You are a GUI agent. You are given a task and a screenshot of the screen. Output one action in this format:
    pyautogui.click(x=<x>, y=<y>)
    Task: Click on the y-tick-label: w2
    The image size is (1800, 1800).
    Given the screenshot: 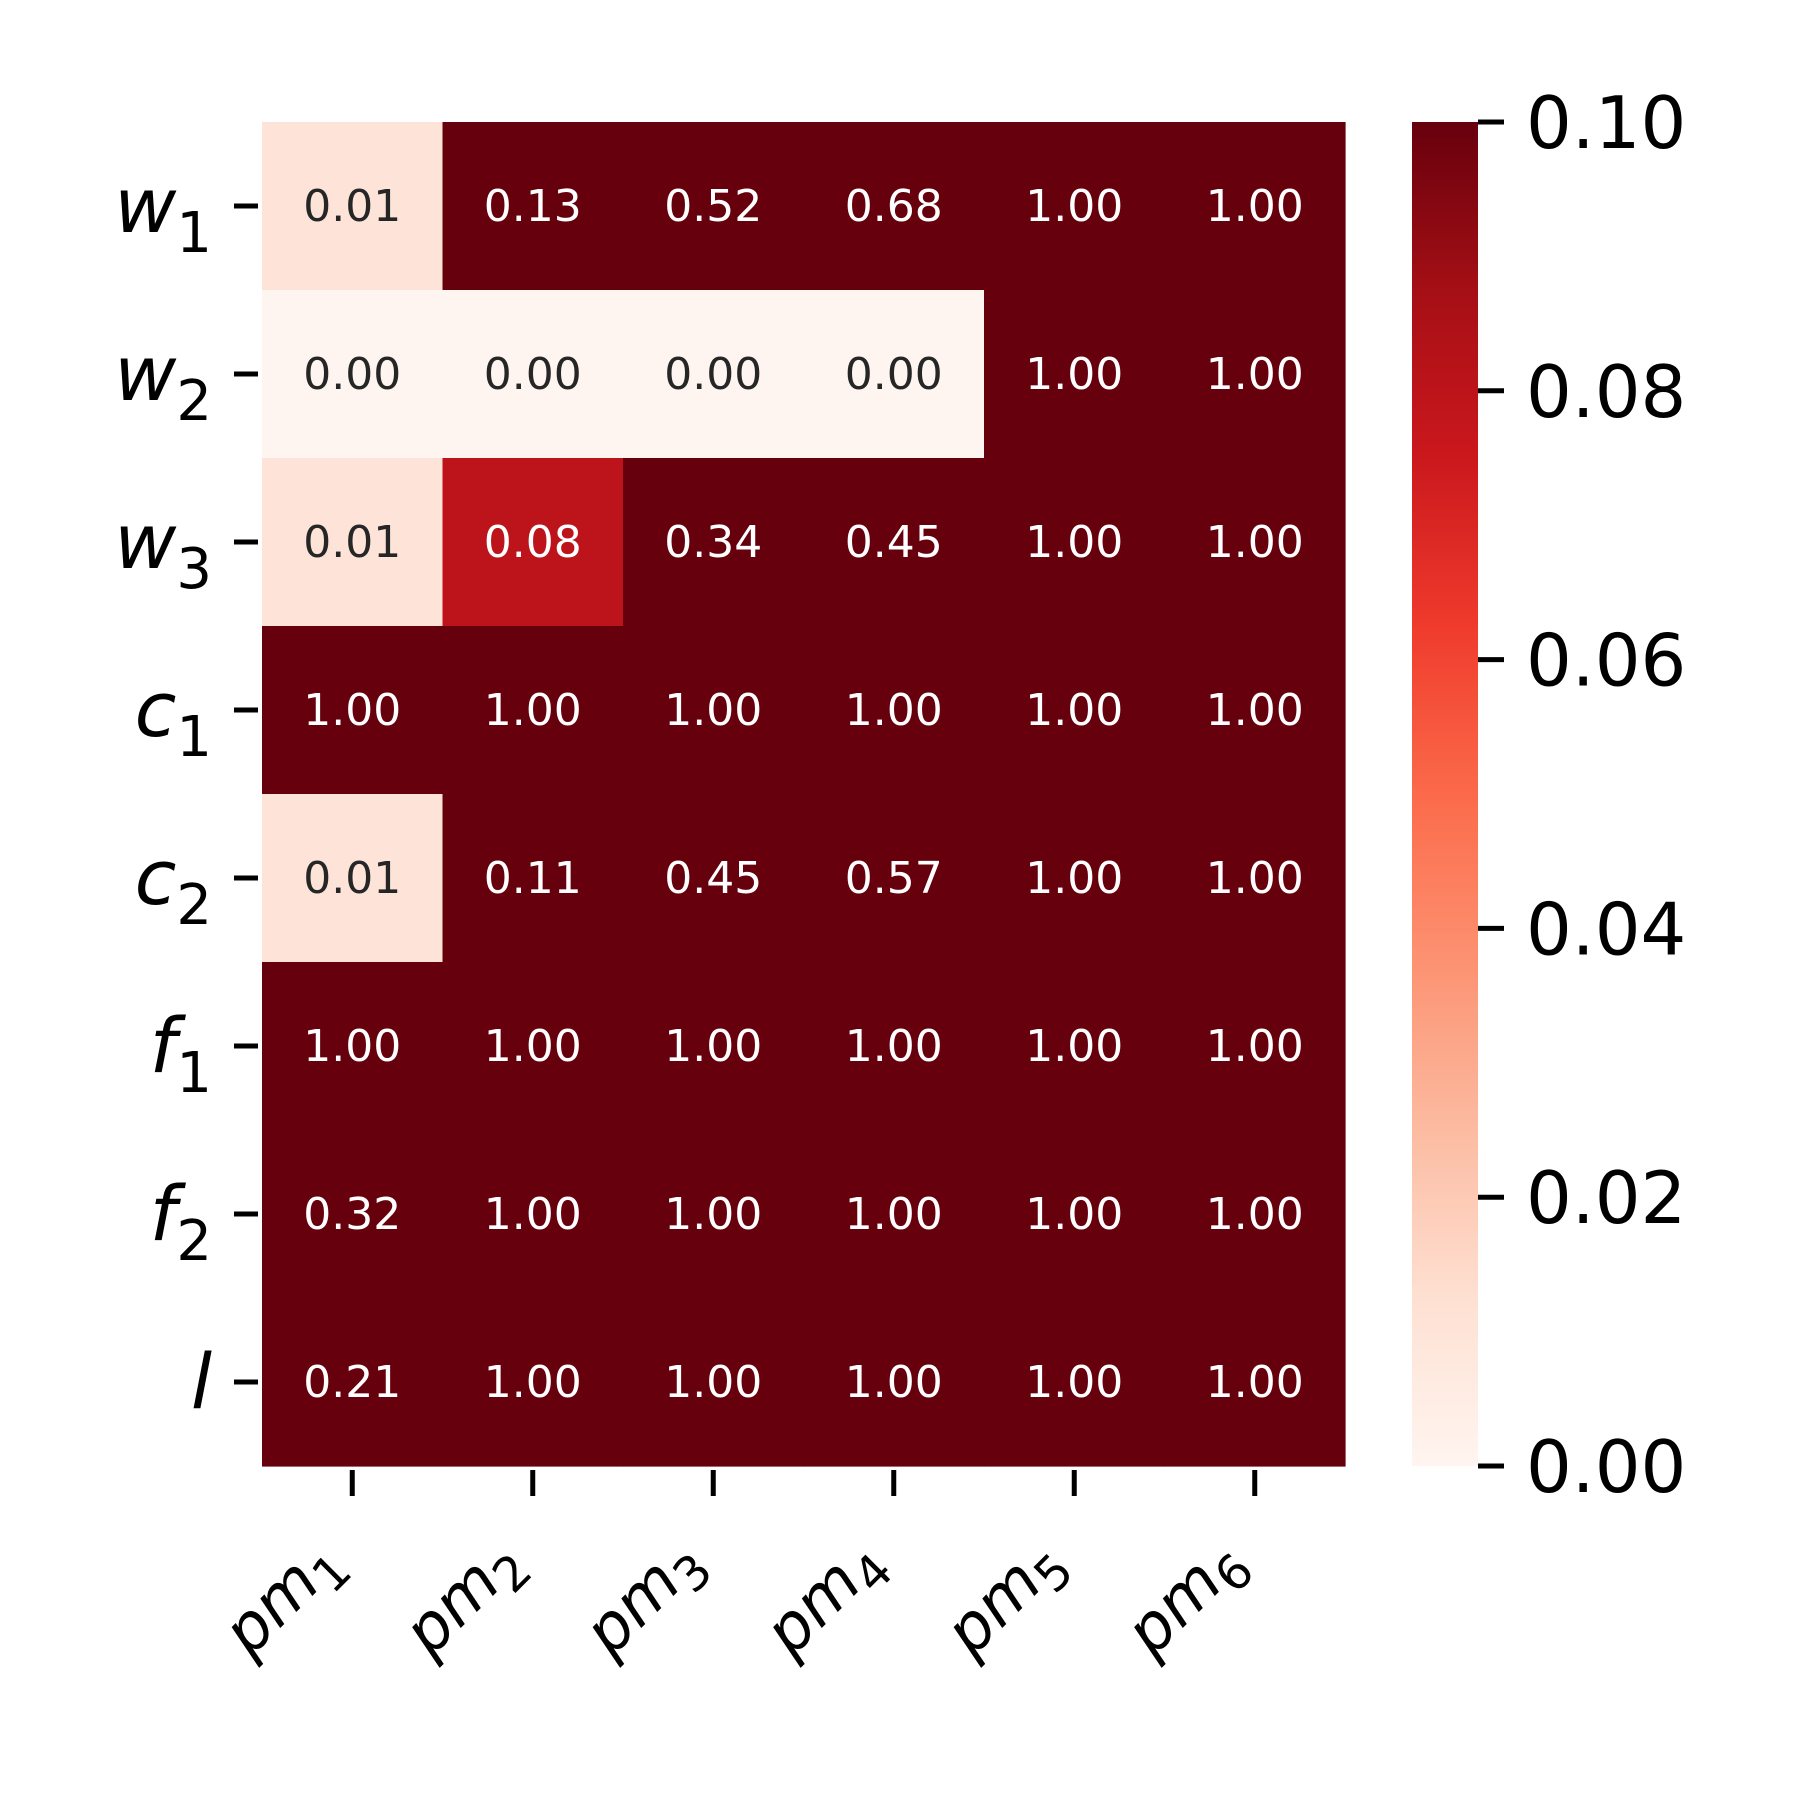 What is the action you would take?
    pyautogui.click(x=163, y=381)
    